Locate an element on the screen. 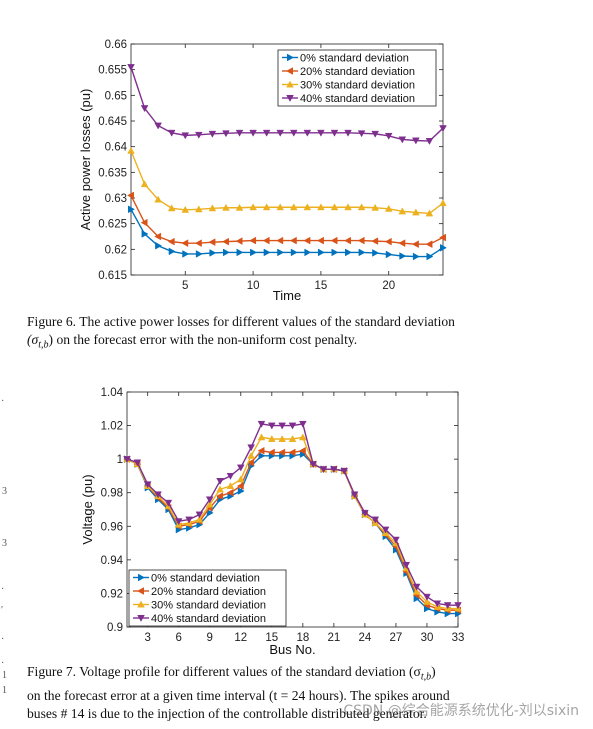 The height and width of the screenshot is (729, 593). y-tick-label: 0.94 is located at coordinates (112, 561).